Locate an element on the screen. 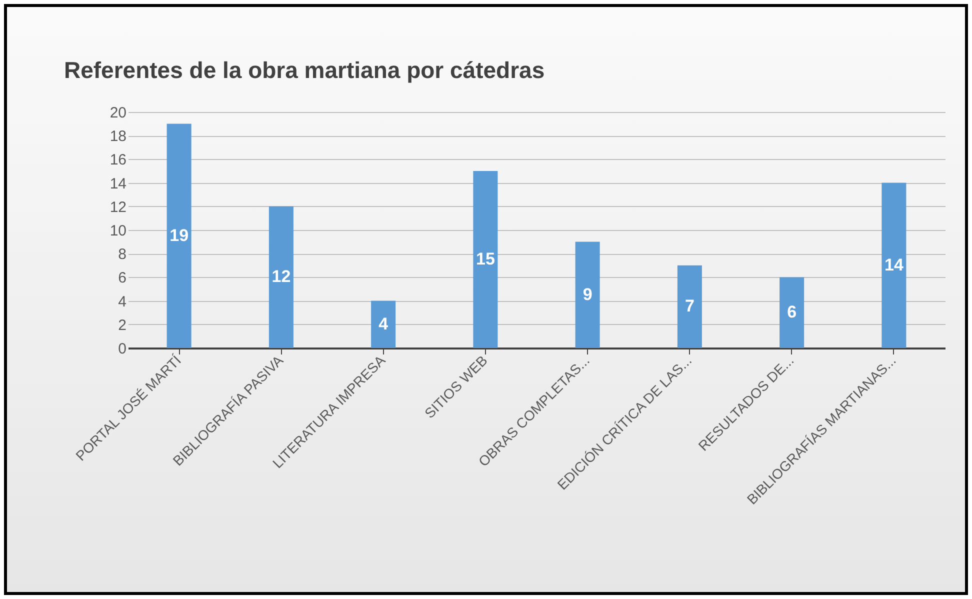  y-tick-label: 6 is located at coordinates (122, 278).